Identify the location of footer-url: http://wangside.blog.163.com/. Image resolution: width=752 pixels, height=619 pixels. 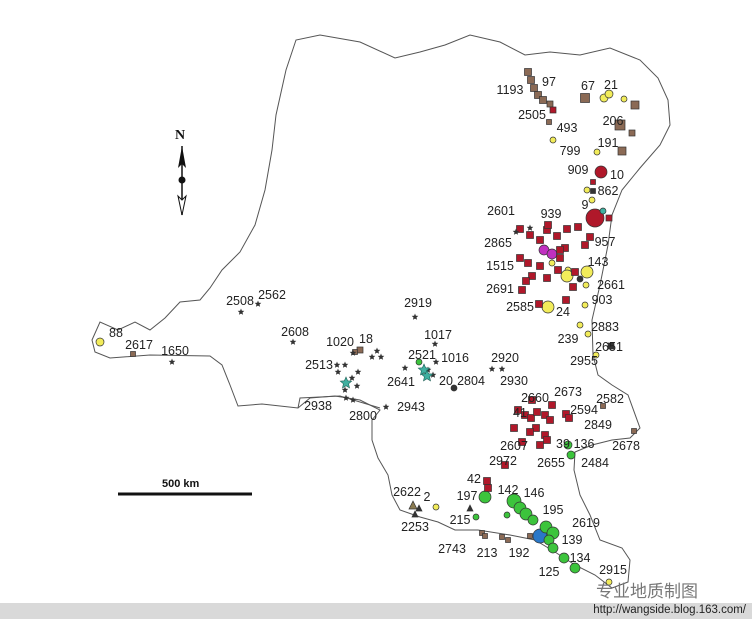
(669, 610).